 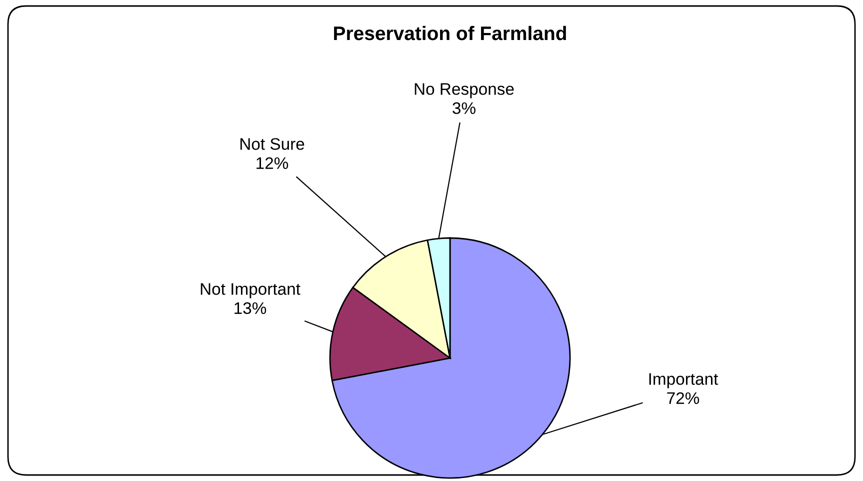 I want to click on data-label: 3%, so click(x=464, y=108).